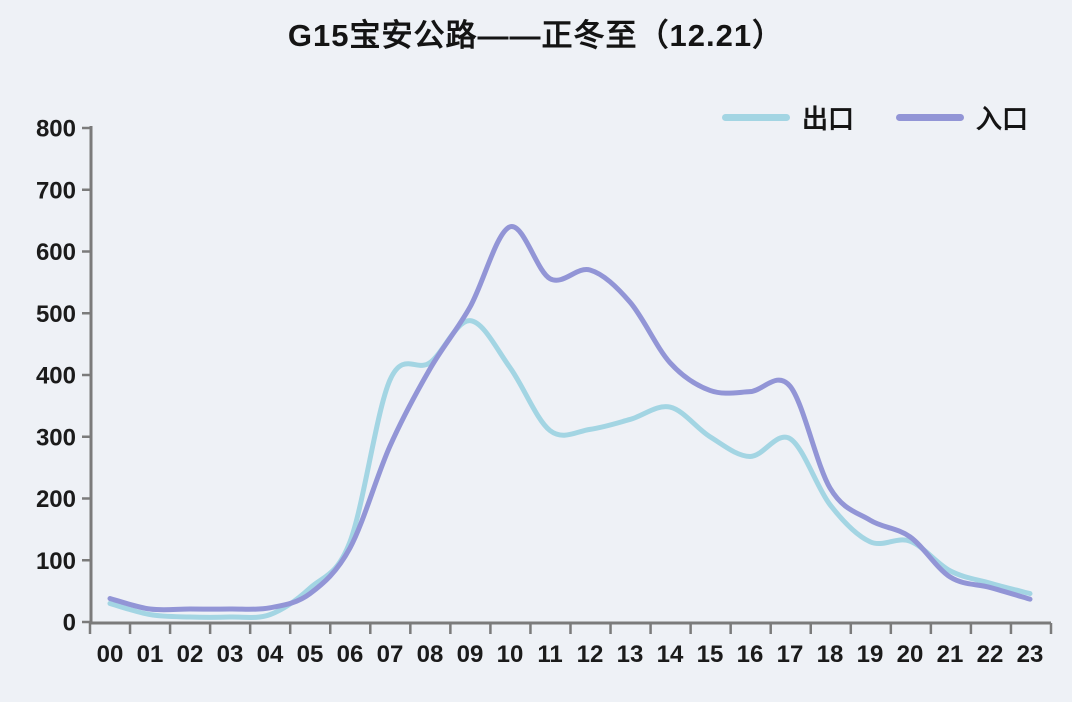 The image size is (1080, 709). What do you see at coordinates (56, 499) in the screenshot?
I see `y-tick-label: 200` at bounding box center [56, 499].